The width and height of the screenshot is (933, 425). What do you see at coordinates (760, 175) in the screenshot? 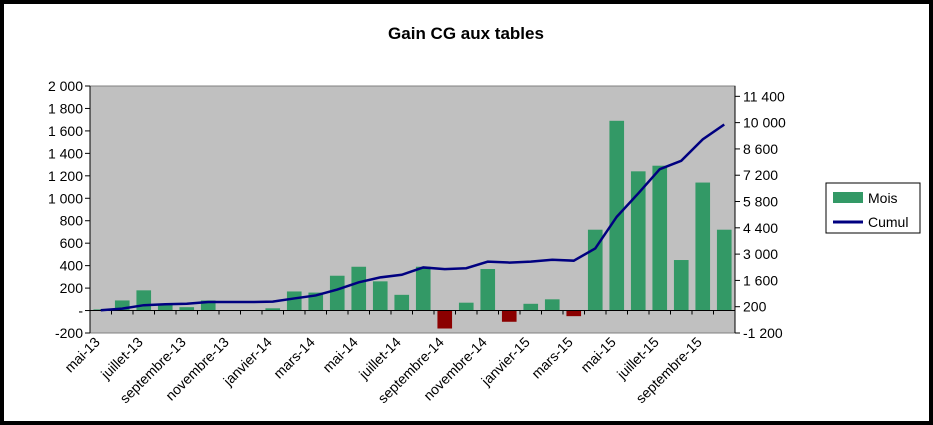
I see `y2-tick-label: 7 200` at bounding box center [760, 175].